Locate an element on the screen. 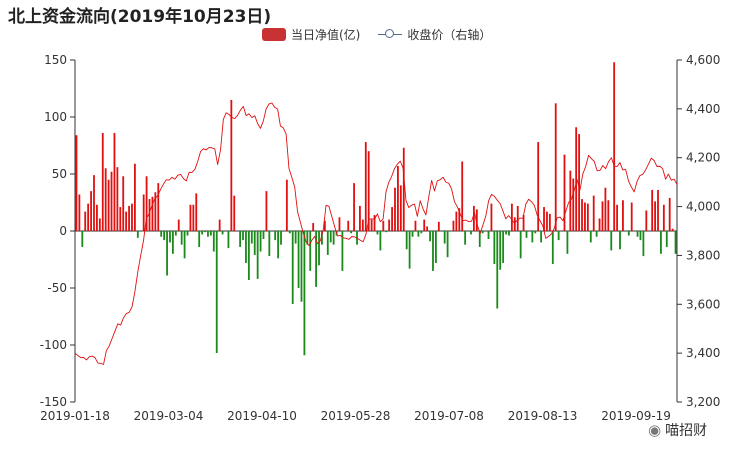 The image size is (750, 463). right-tick-label: 4,400 is located at coordinates (703, 109).